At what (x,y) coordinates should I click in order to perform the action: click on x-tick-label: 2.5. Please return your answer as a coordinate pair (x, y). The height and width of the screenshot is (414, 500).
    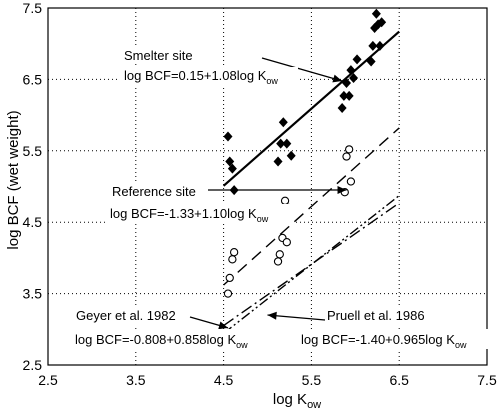
    Looking at the image, I should click on (48, 380).